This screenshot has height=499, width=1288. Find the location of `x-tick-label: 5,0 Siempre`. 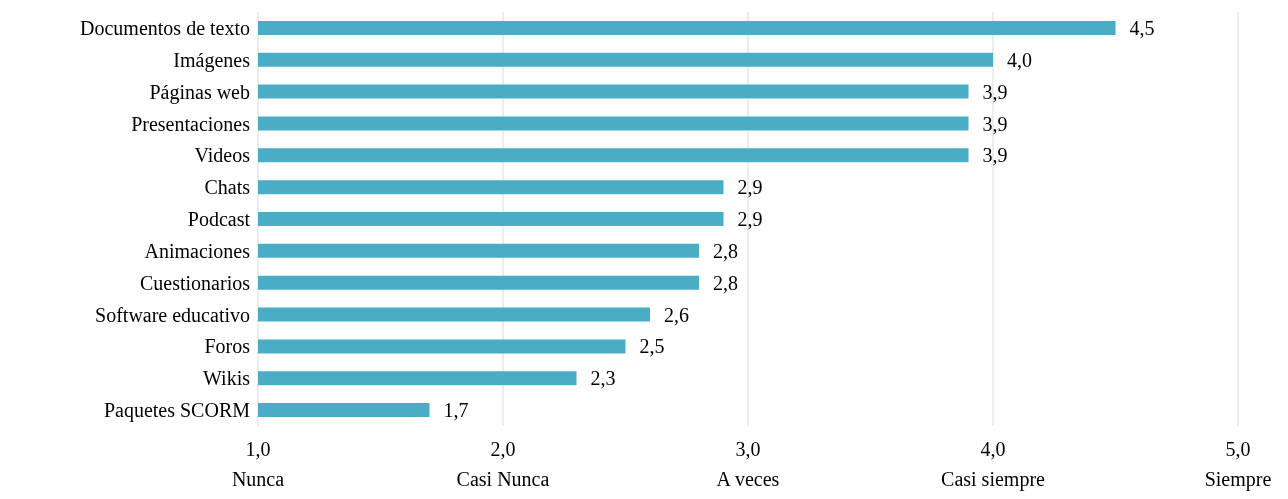

x-tick-label: 5,0 Siempre is located at coordinates (1238, 464).